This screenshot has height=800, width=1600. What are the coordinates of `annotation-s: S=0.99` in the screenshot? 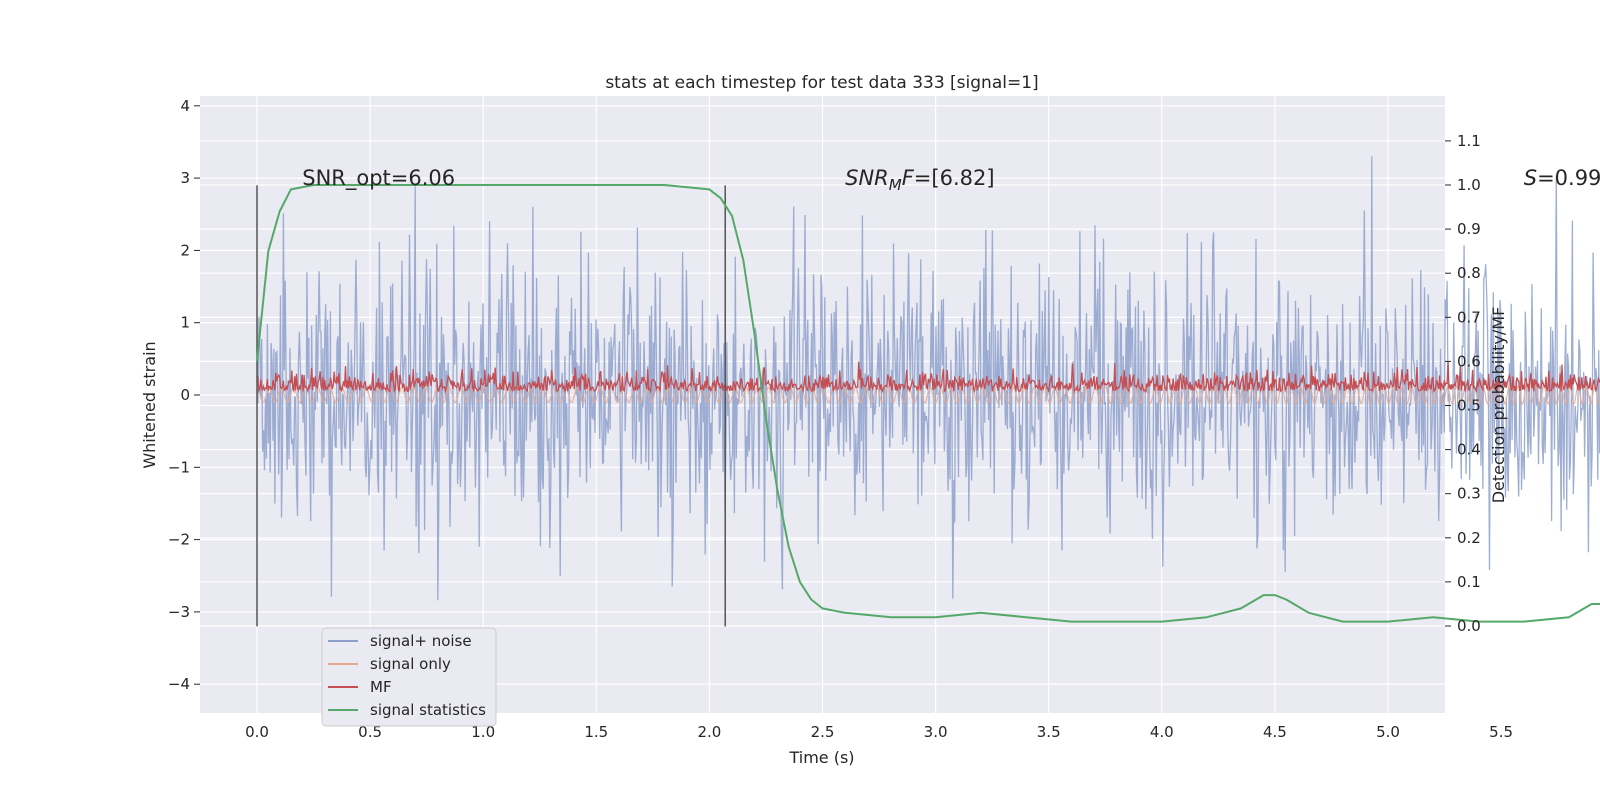 It's located at (1562, 178).